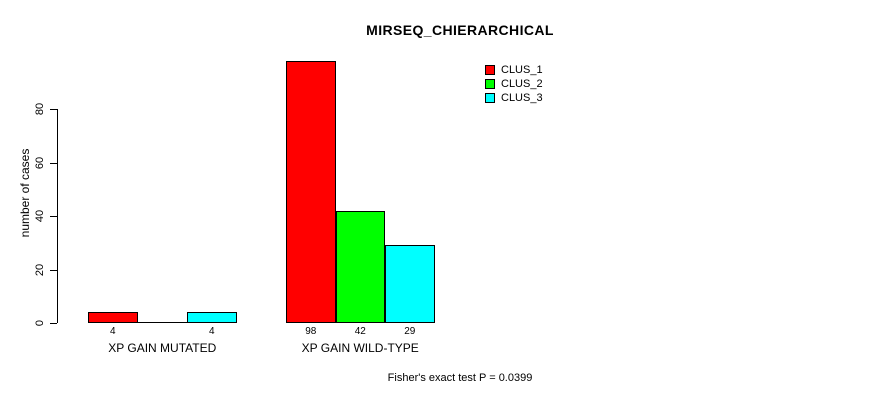  I want to click on chart-title: MIRSEQ_CHIERARCHICAL, so click(460, 30).